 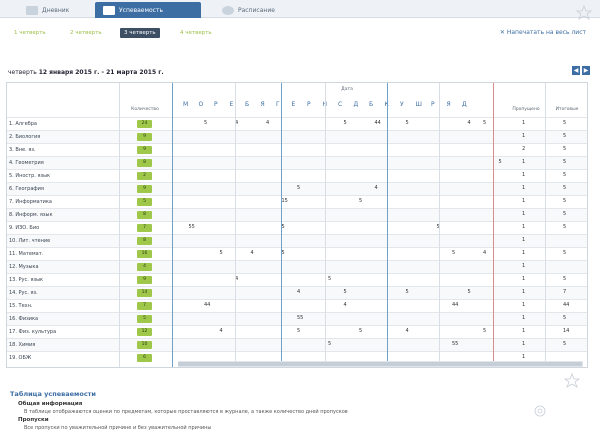 I want to click on table-row: 3. Вне. яз. 9 2 5, so click(x=297, y=149).